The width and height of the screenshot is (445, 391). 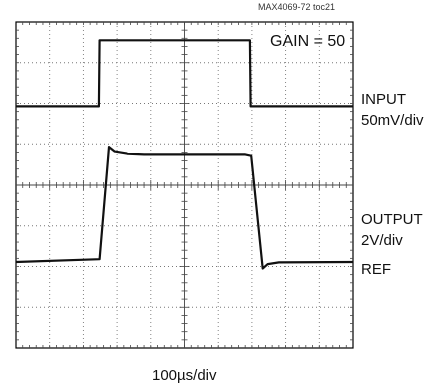 What do you see at coordinates (392, 219) in the screenshot?
I see `output-label: OUTPUT` at bounding box center [392, 219].